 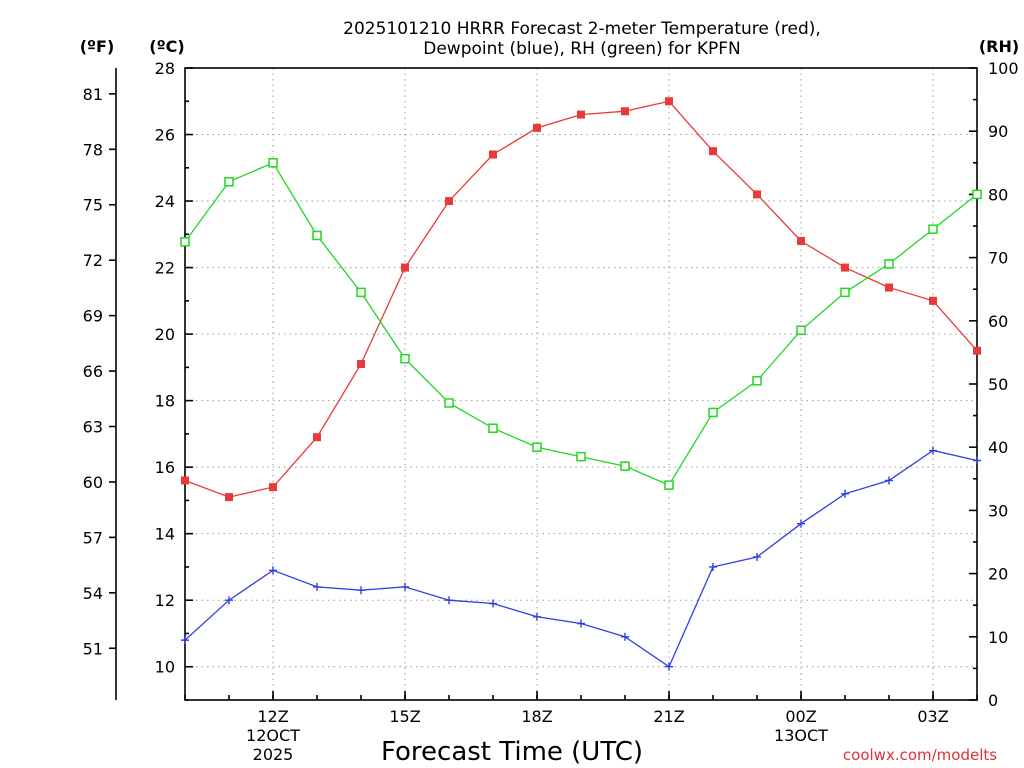 I want to click on fahrenheit-unit-label: (ºF), so click(x=97, y=46).